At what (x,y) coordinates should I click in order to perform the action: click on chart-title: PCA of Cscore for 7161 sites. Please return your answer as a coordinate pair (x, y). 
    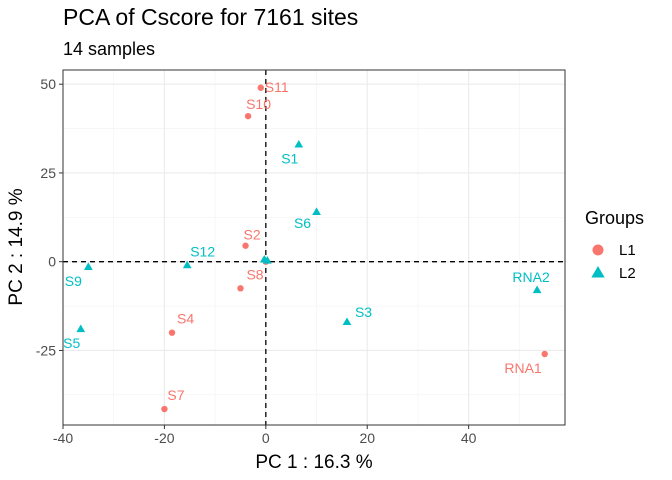
    Looking at the image, I should click on (210, 17).